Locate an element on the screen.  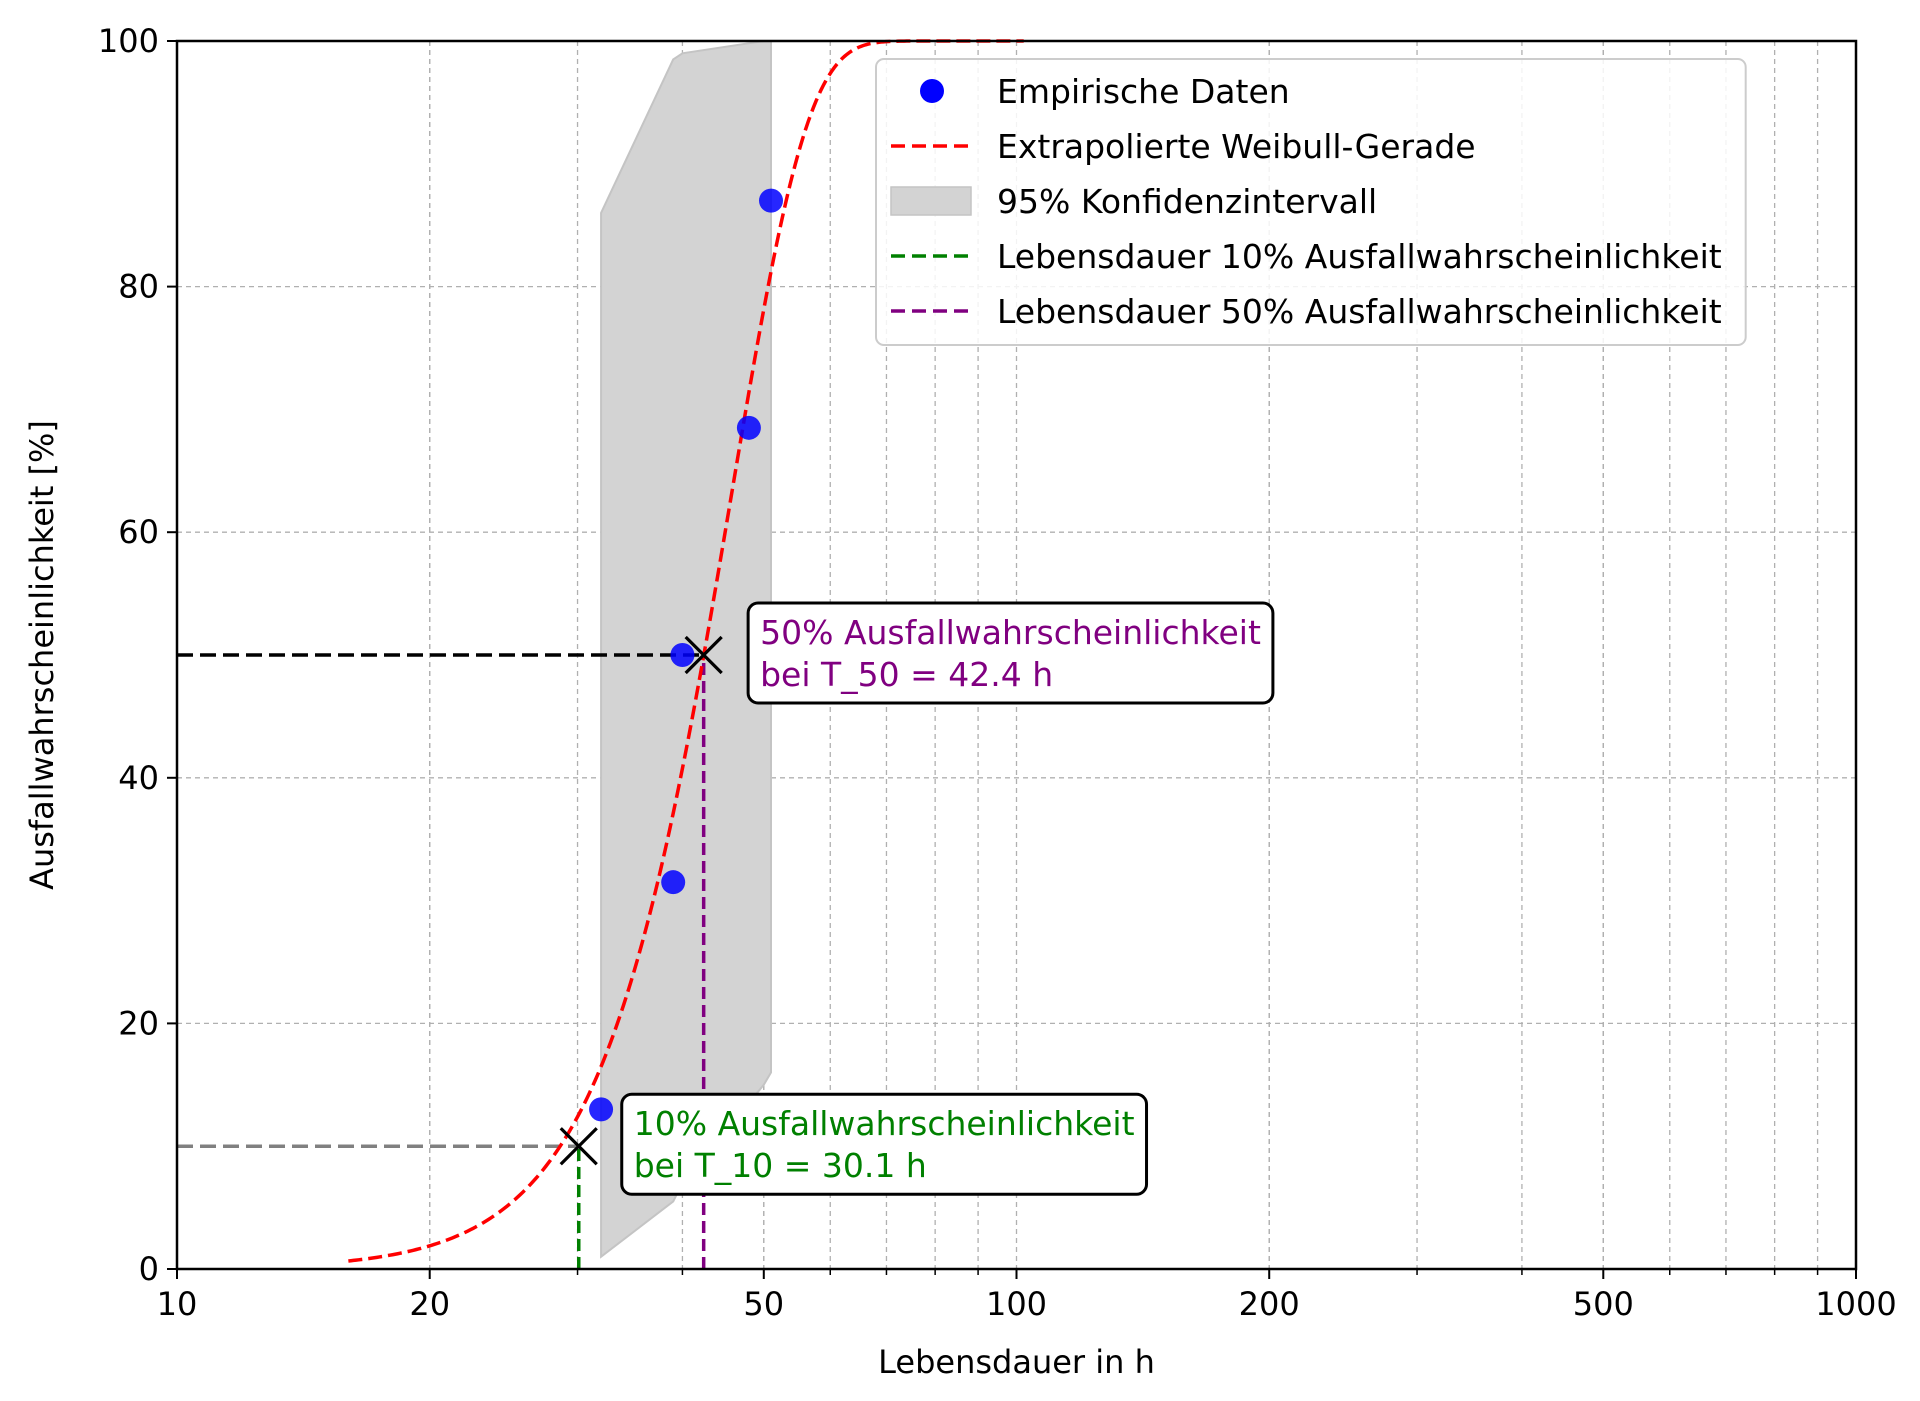
x-tick-label: 50 is located at coordinates (763, 1304).